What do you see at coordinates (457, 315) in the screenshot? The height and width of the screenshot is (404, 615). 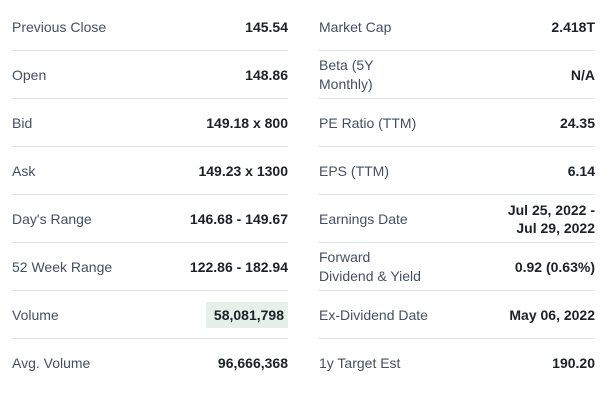 I see `row-ex-dividend-date: Ex-Dividend Date May 06, 2022` at bounding box center [457, 315].